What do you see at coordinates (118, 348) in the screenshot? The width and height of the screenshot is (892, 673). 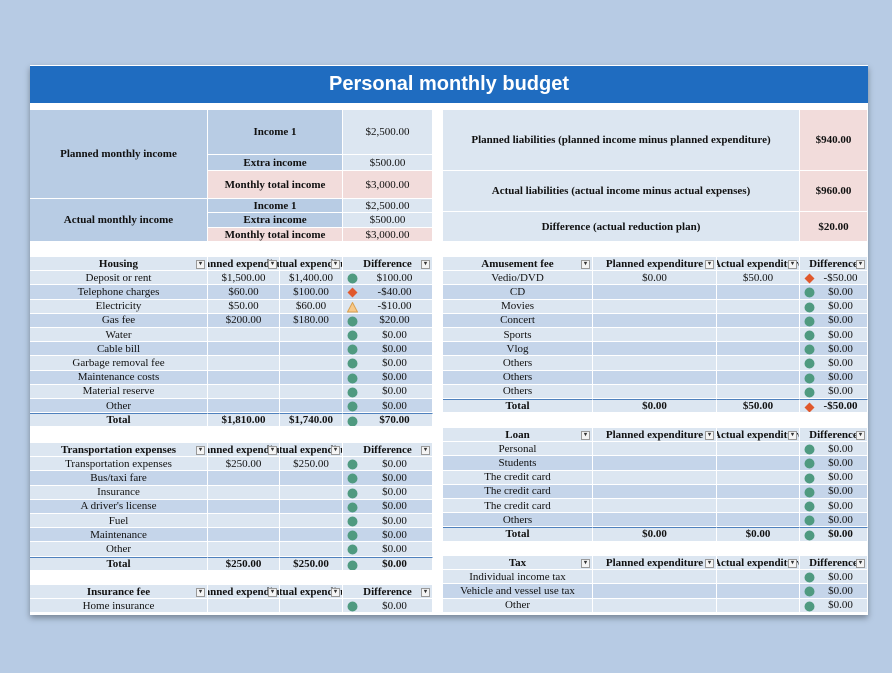 I see `cell-text: Cable bill` at bounding box center [118, 348].